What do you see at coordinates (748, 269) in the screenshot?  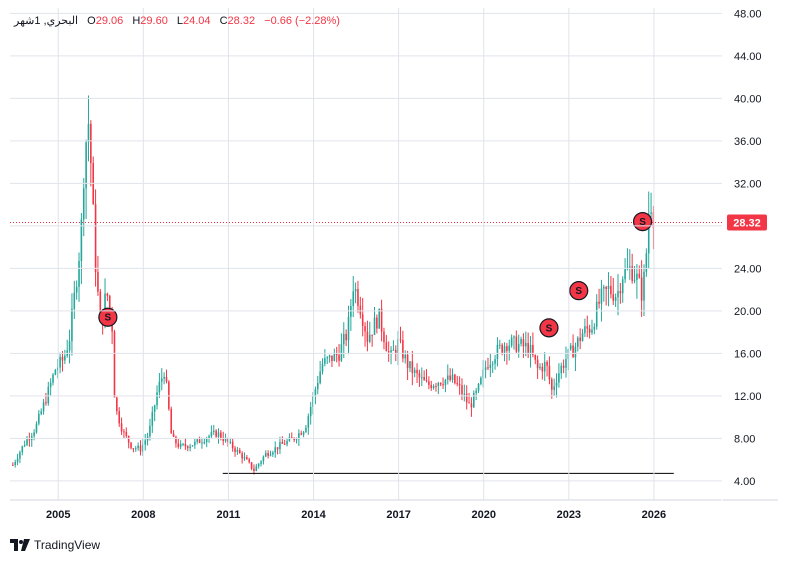 I see `price-tick-label: 24.00` at bounding box center [748, 269].